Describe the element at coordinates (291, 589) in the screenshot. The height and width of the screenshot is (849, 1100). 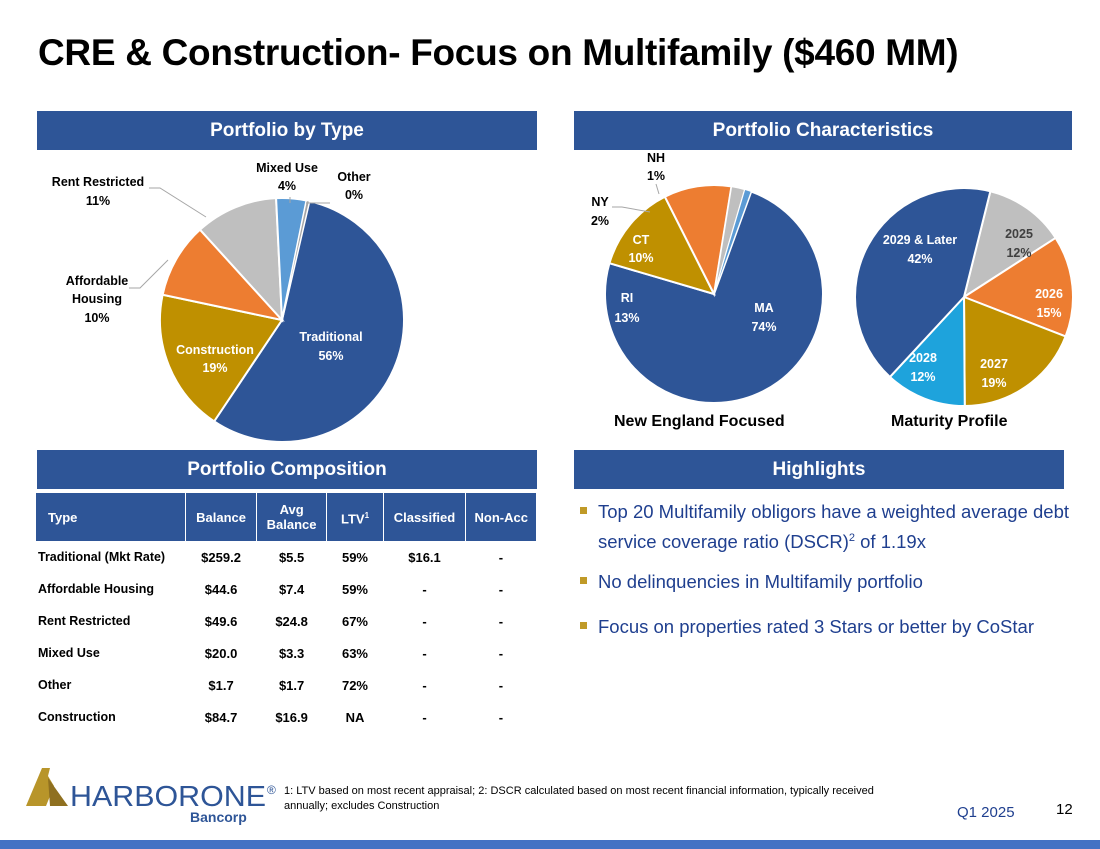
I see `cell-avg: $7.4` at that location.